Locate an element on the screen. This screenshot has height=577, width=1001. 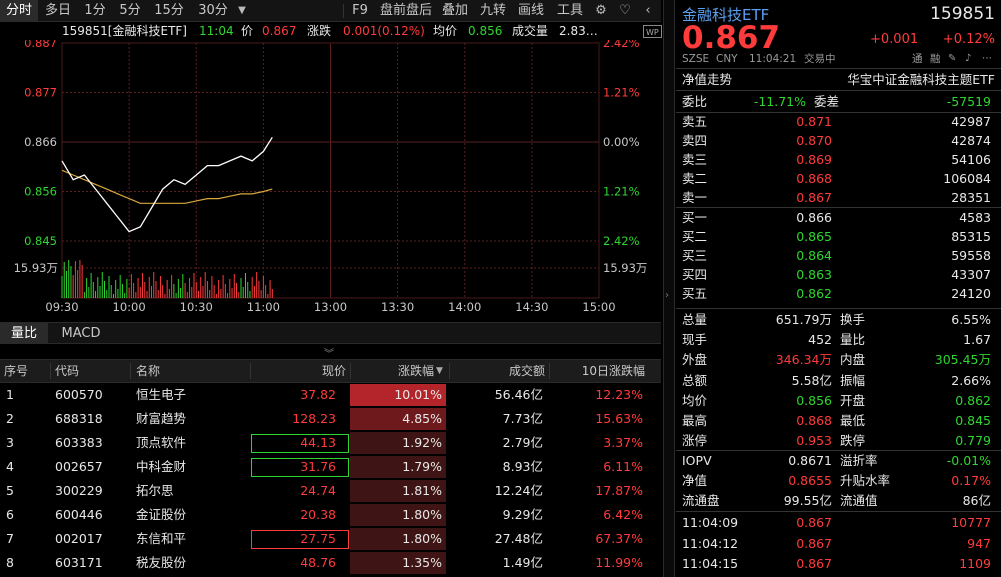
row-amount: 56.46亿 is located at coordinates (518, 394).